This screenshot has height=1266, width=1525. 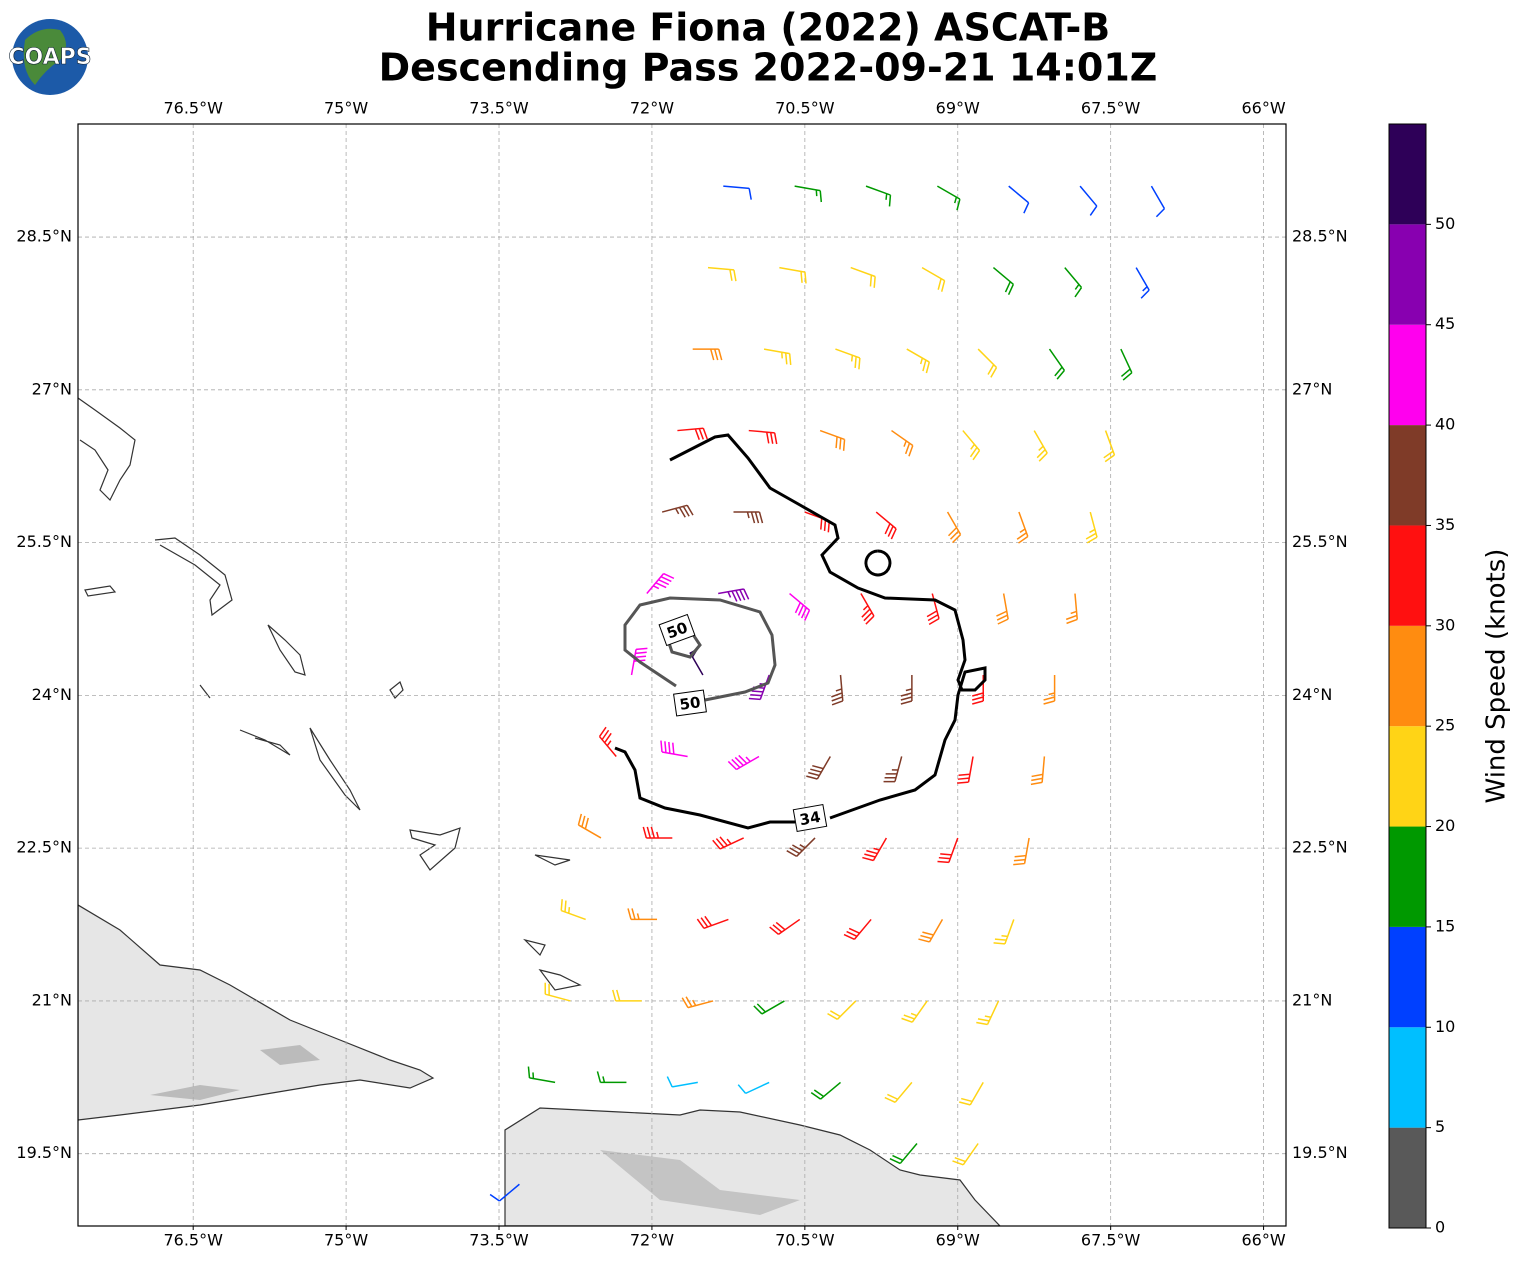 I want to click on colorbar-tick-label: 50, so click(x=1445, y=223).